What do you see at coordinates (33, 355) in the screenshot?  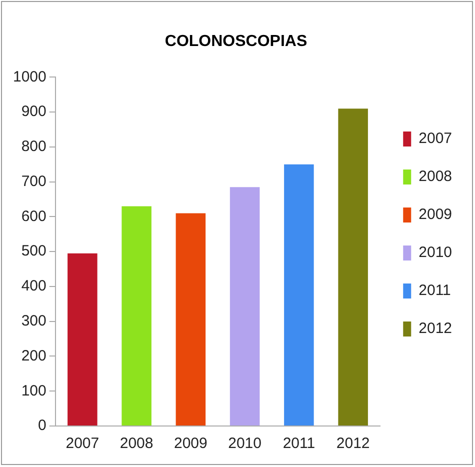 I see `y-tick-label: 200` at bounding box center [33, 355].